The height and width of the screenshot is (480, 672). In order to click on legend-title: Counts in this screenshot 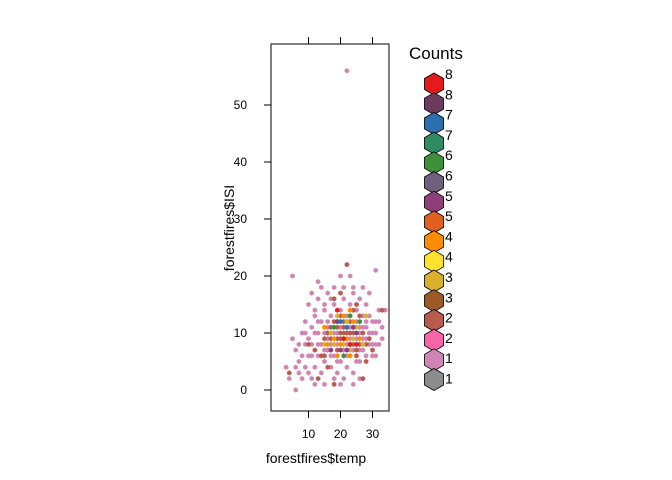, I will do `click(436, 53)`.